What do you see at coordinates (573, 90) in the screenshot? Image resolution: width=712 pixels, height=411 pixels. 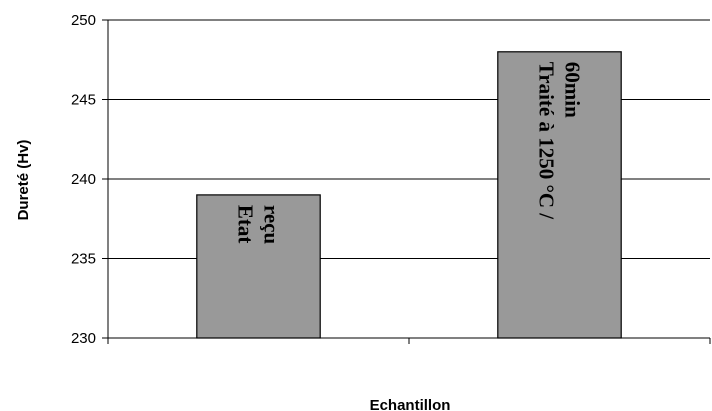 I see `bar-label-line: 60min` at bounding box center [573, 90].